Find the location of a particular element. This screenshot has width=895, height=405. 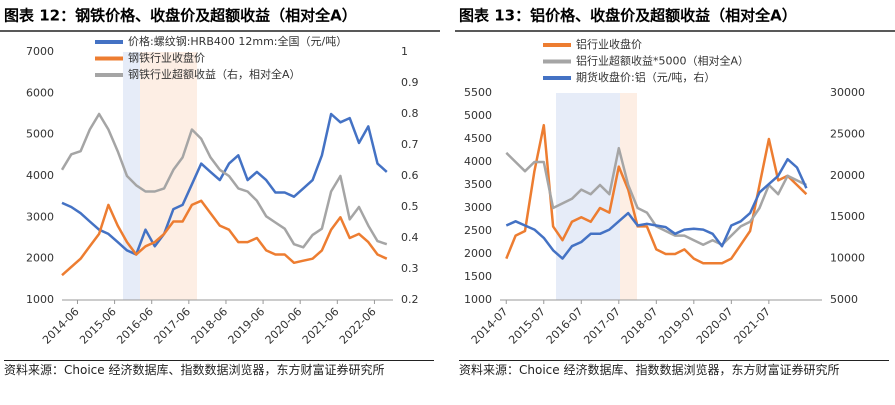

y2-tick-label: 1 is located at coordinates (404, 51).